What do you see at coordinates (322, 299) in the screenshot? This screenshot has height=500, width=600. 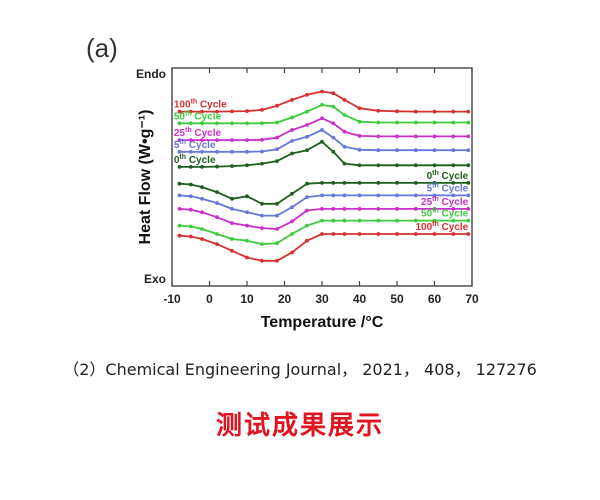 I see `x-tick-label: 30` at bounding box center [322, 299].